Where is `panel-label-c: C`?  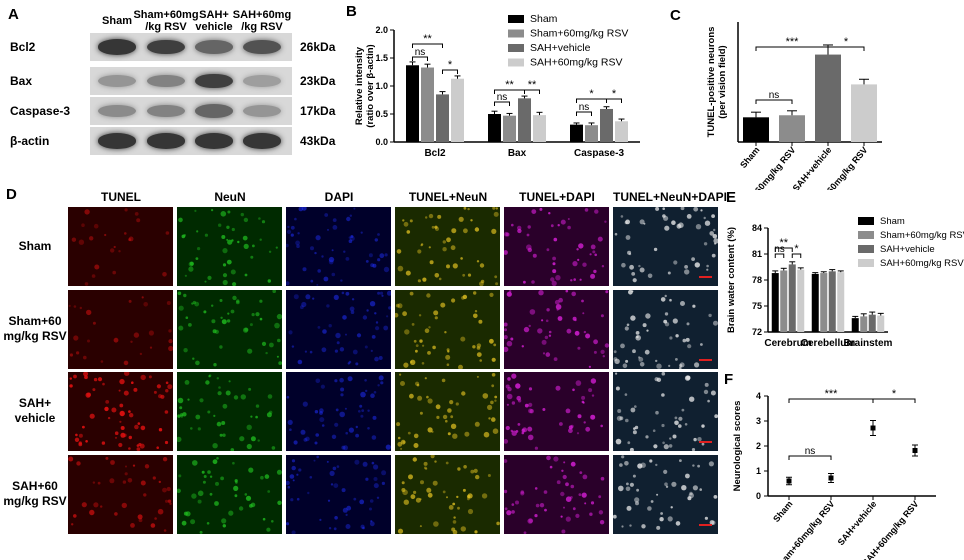
panel-label-c: C is located at coordinates (675, 15).